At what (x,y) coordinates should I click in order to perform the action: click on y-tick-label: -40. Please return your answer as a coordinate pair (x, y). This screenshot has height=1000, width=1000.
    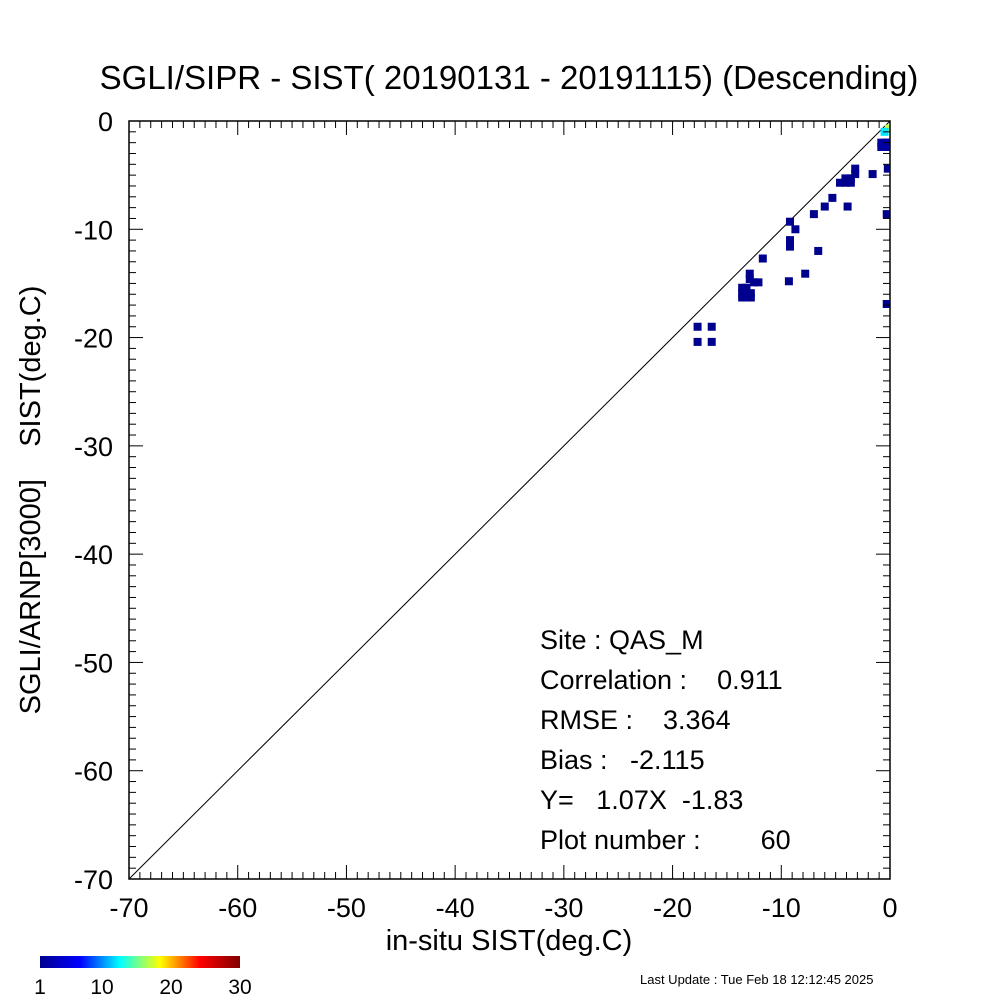
    Looking at the image, I should click on (93, 555).